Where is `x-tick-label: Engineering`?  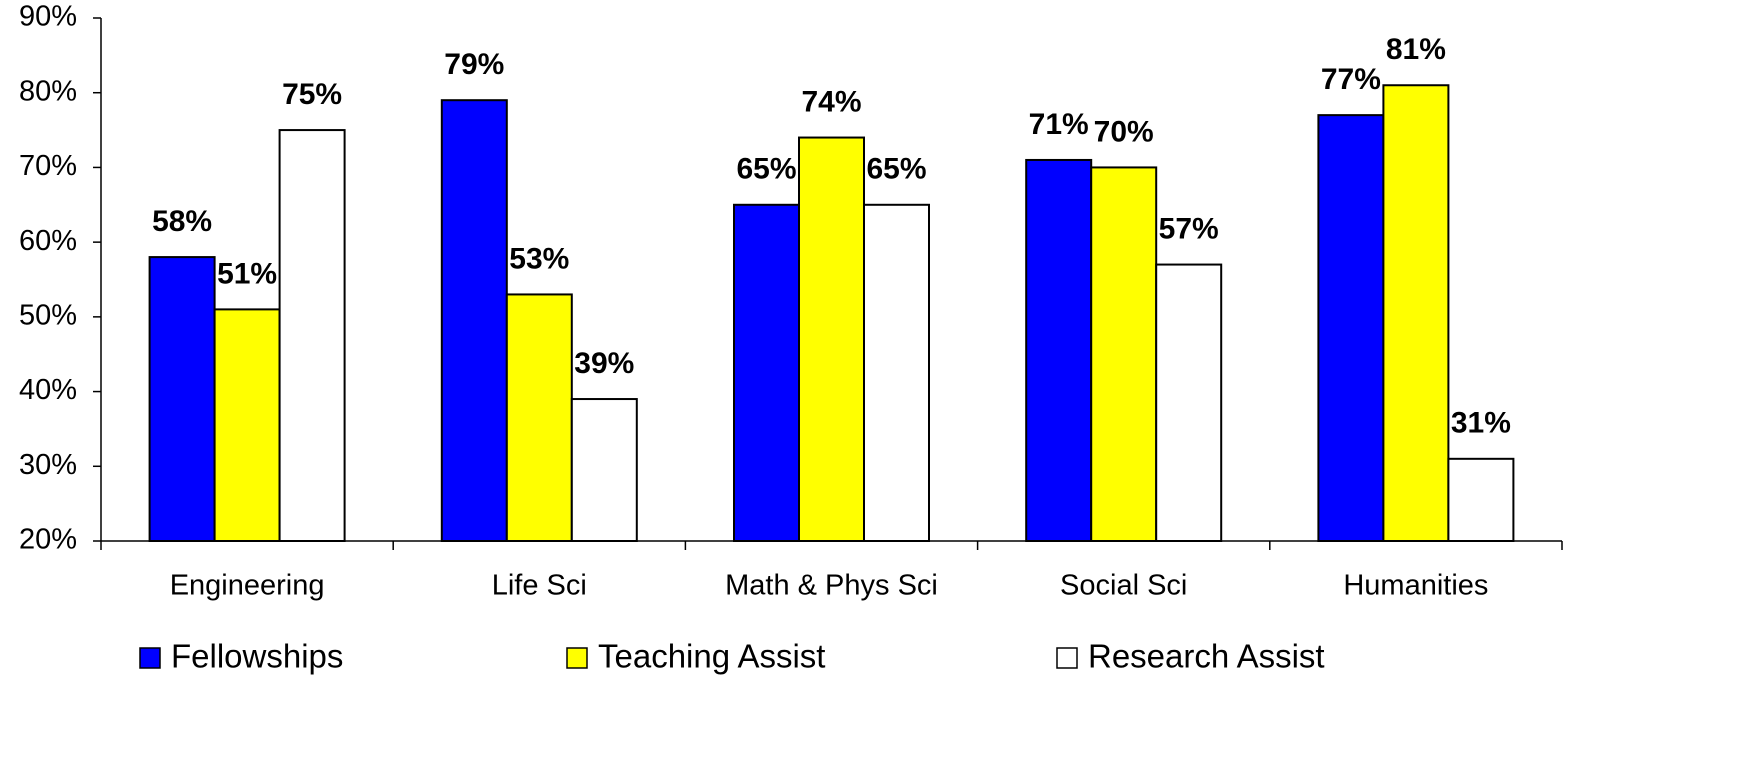 x-tick-label: Engineering is located at coordinates (247, 586).